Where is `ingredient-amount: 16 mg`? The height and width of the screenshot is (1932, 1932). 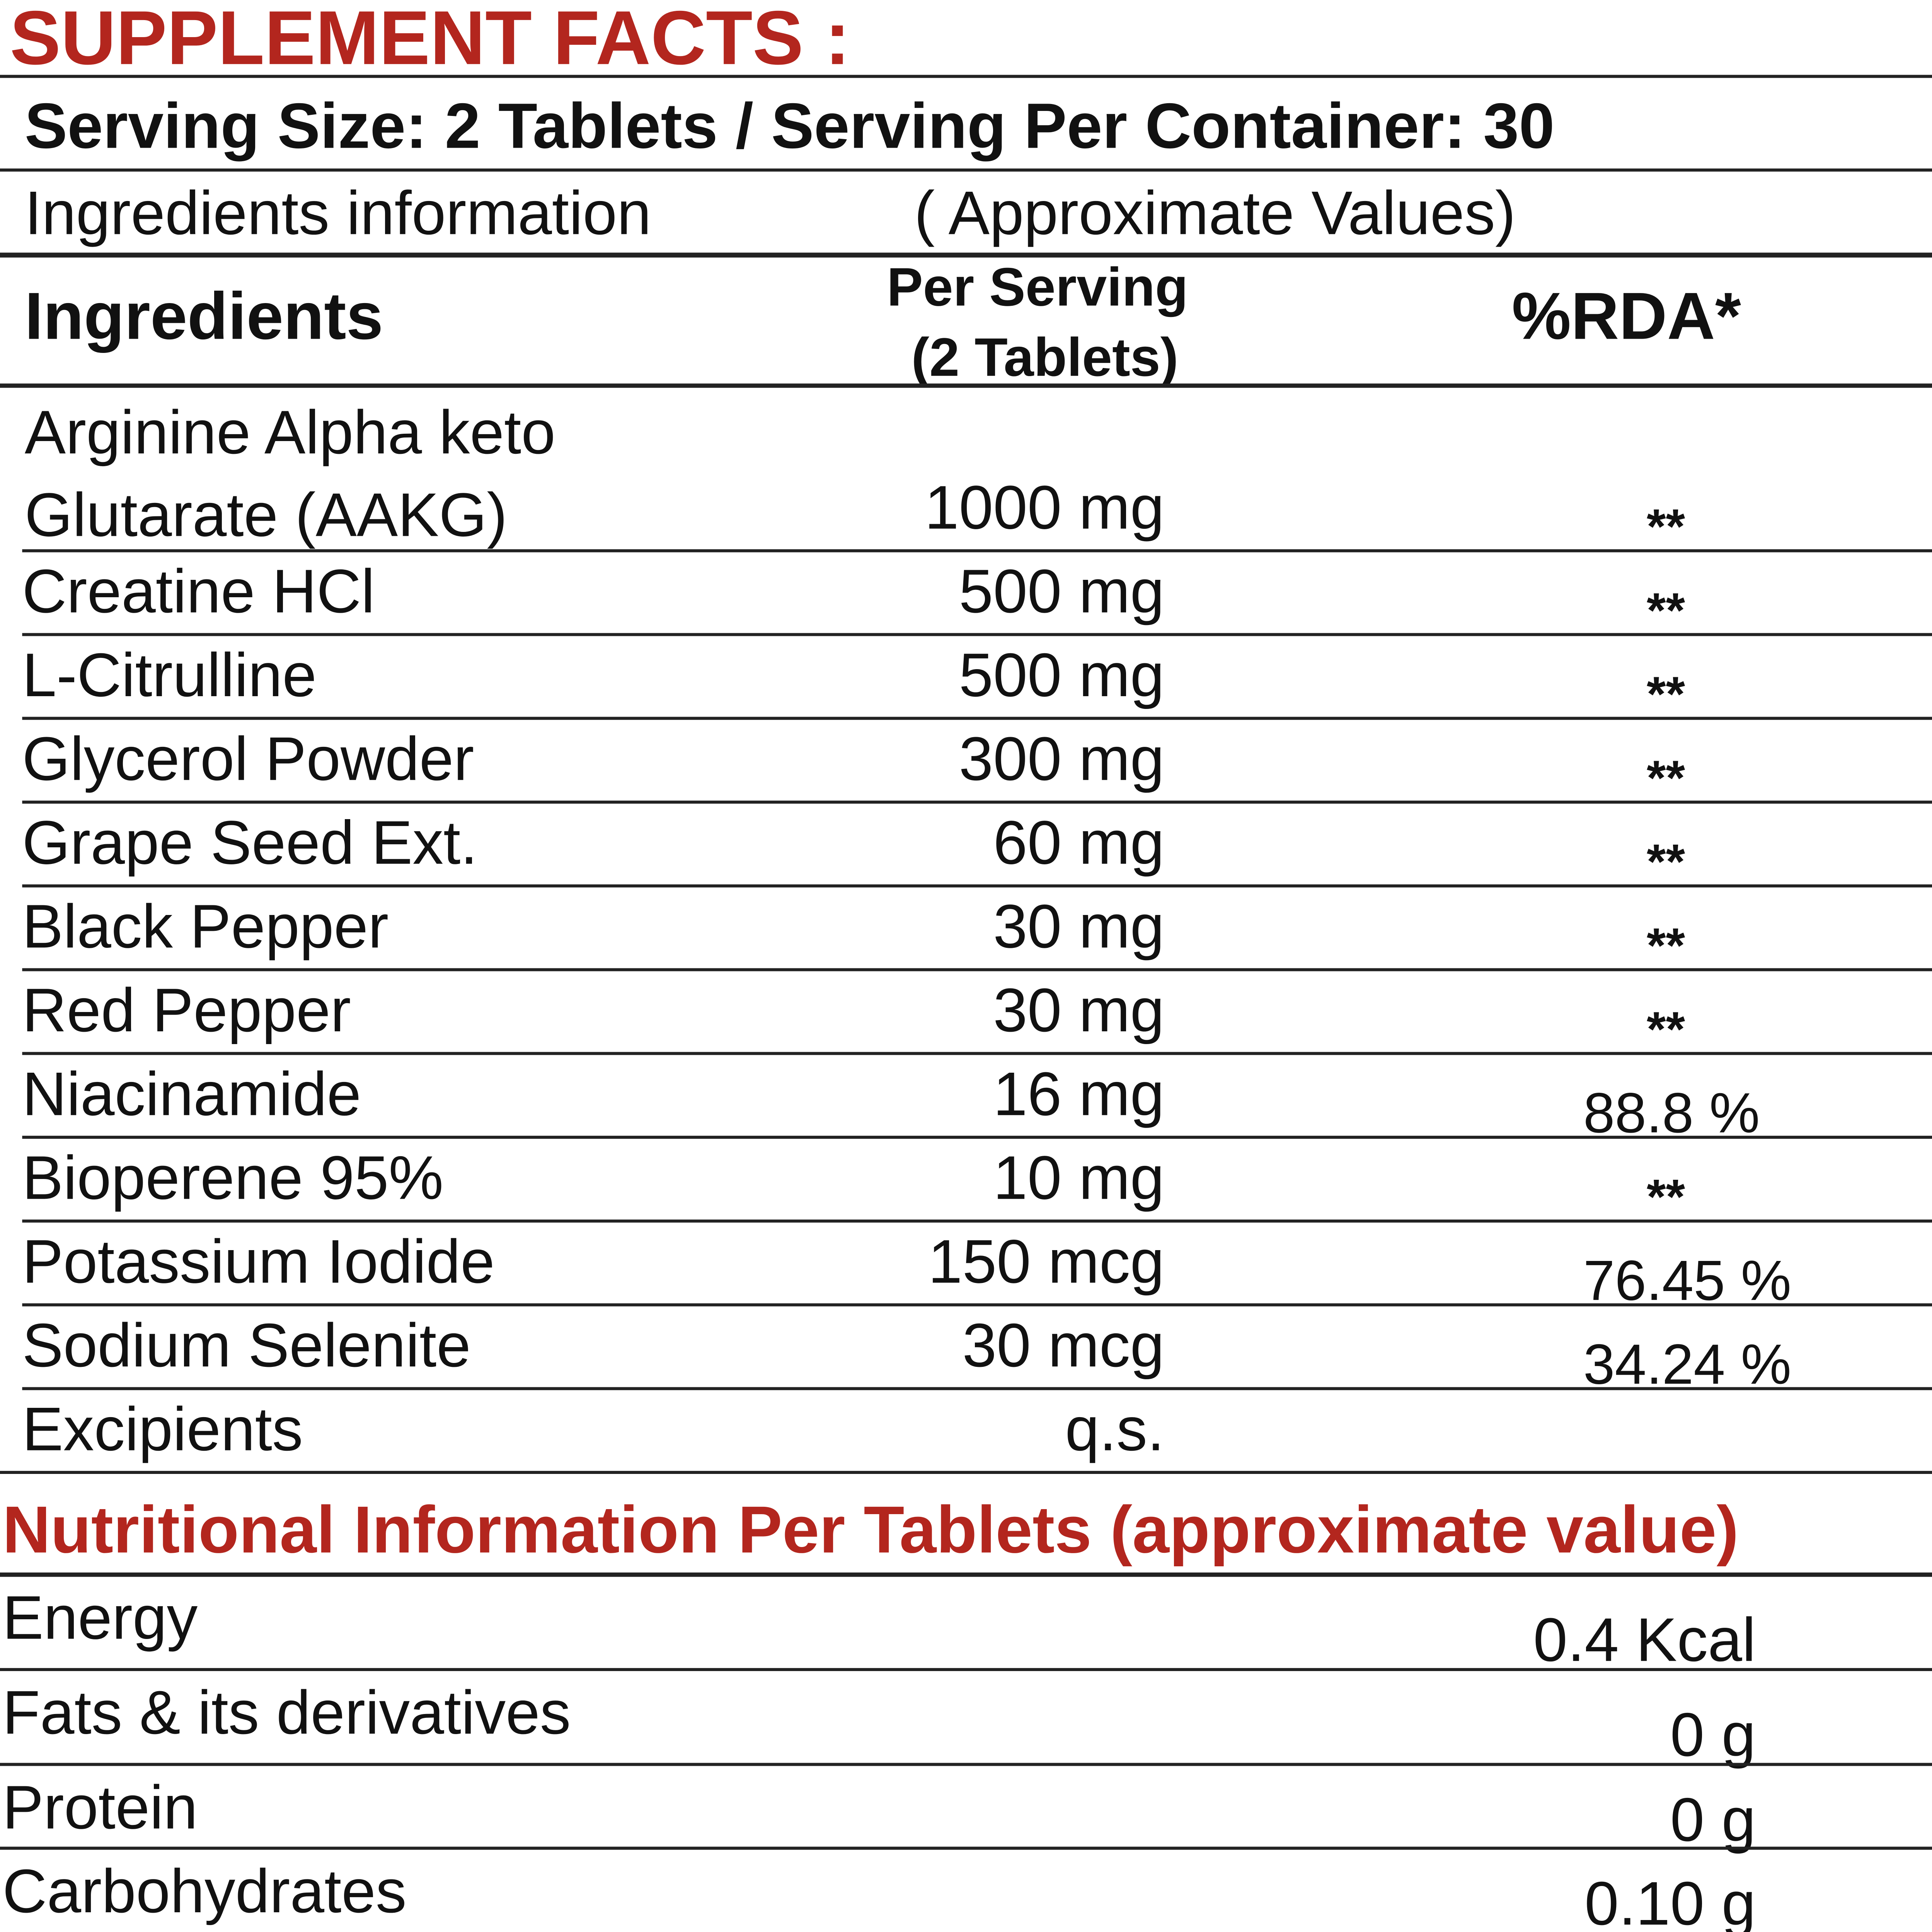
ingredient-amount: 16 mg is located at coordinates (1078, 1094).